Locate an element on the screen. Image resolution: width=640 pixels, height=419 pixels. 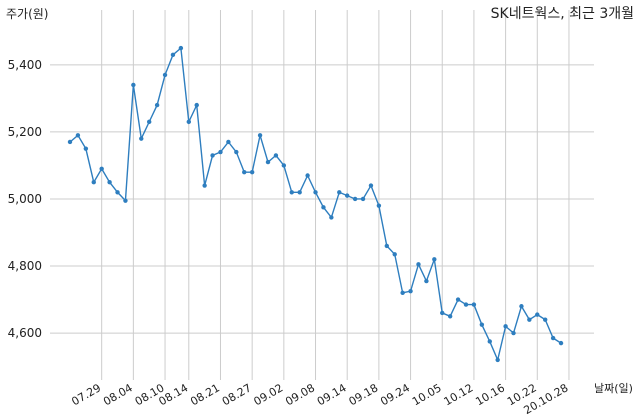
x-tick-label: 10.12 is located at coordinates (459, 394).